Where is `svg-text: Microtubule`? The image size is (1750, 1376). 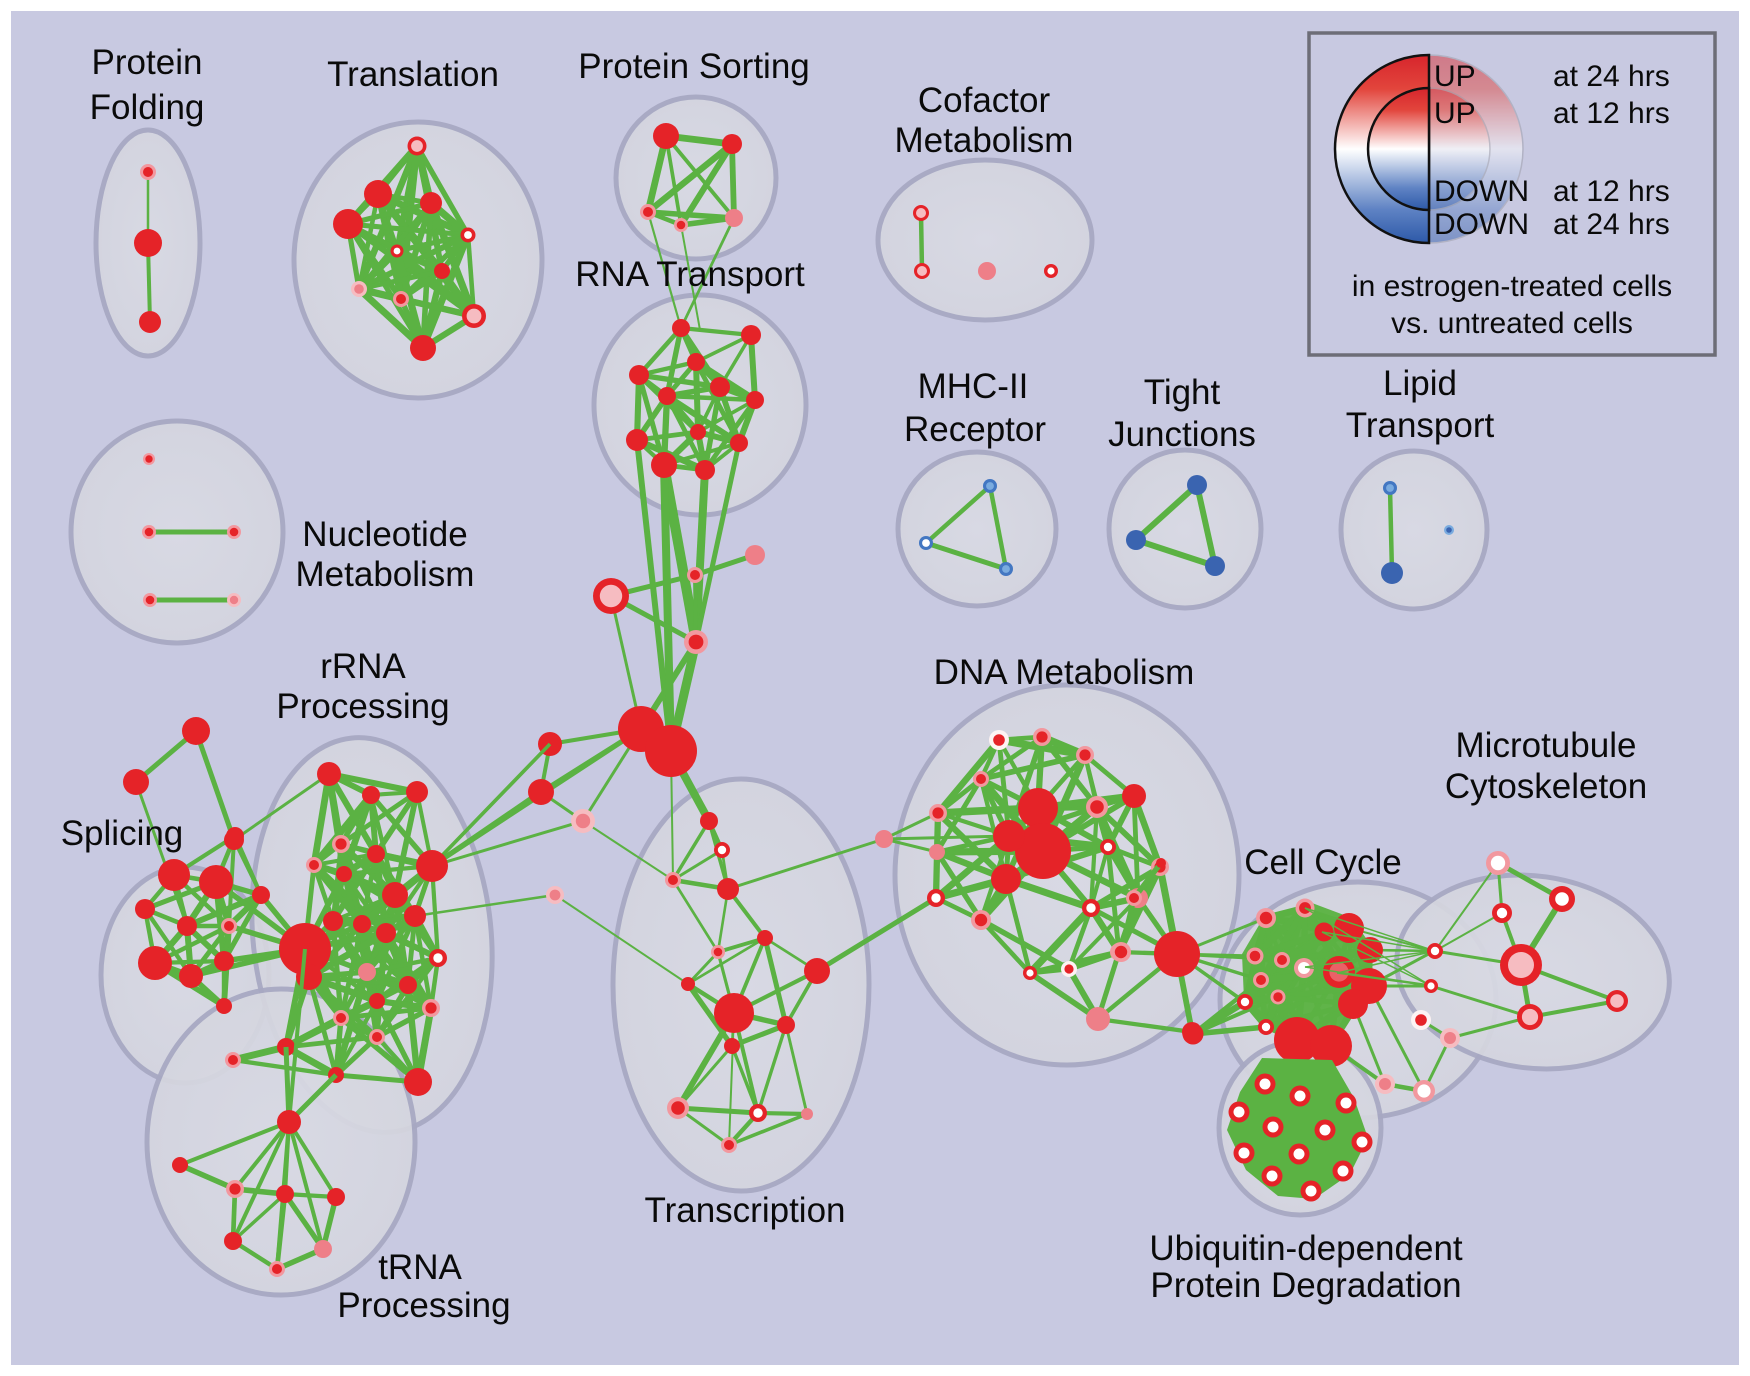
svg-text: Microtubule is located at coordinates (1546, 745).